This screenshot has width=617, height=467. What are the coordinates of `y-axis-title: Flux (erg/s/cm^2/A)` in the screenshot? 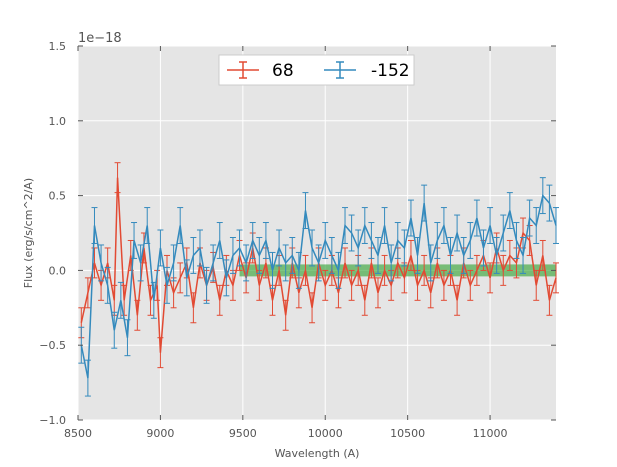 It's located at (28, 233).